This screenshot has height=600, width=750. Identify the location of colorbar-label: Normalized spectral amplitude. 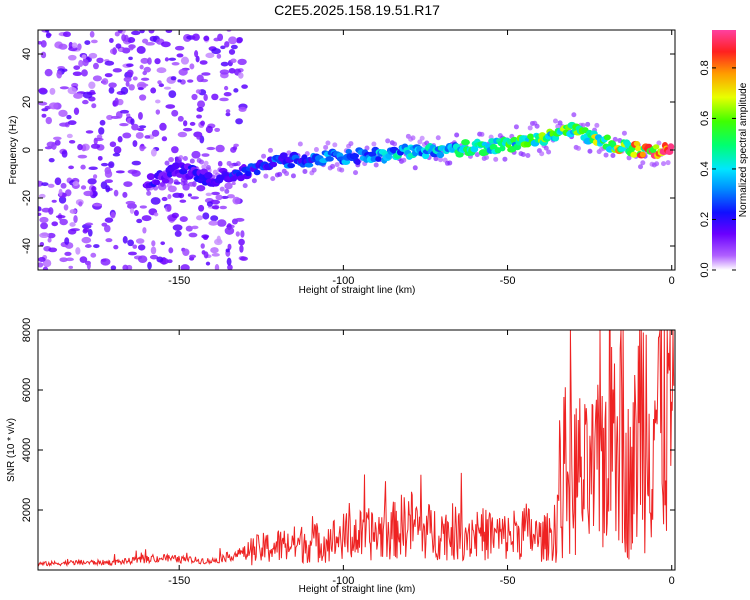
(743, 149).